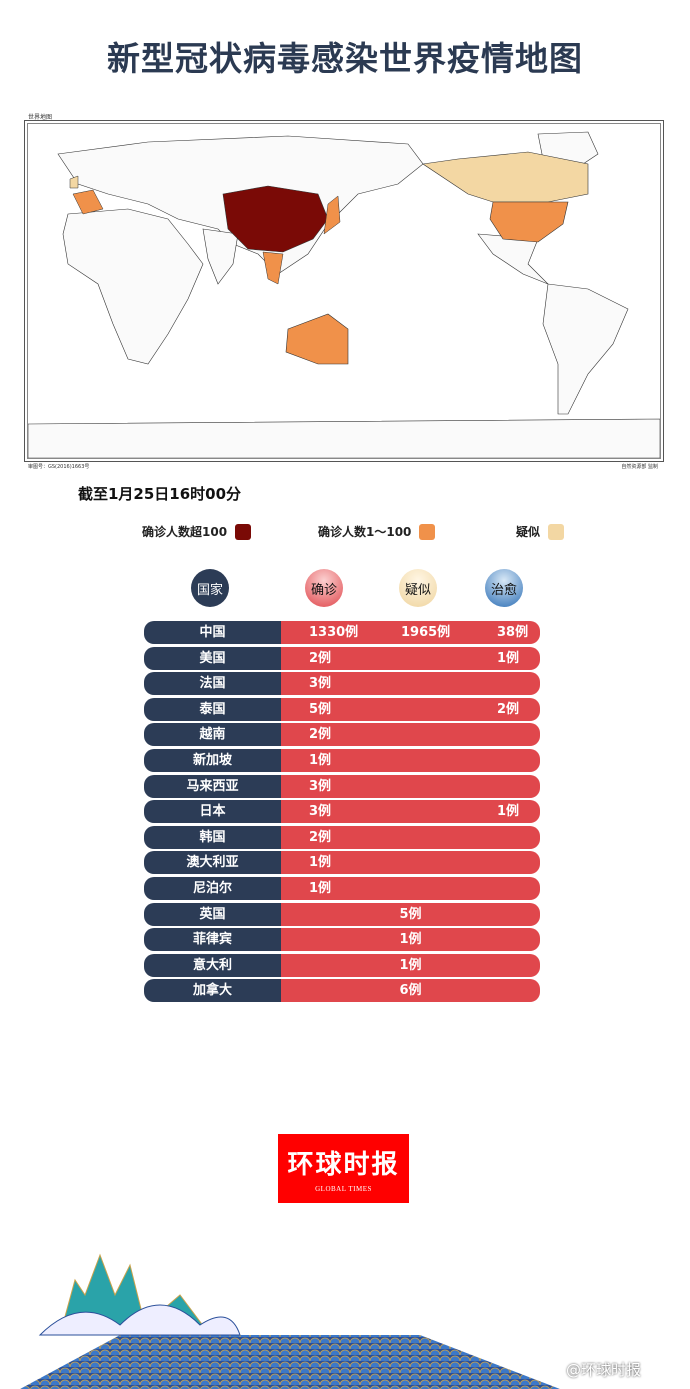 Image resolution: width=690 pixels, height=1389 pixels. I want to click on country-australia, so click(317, 339).